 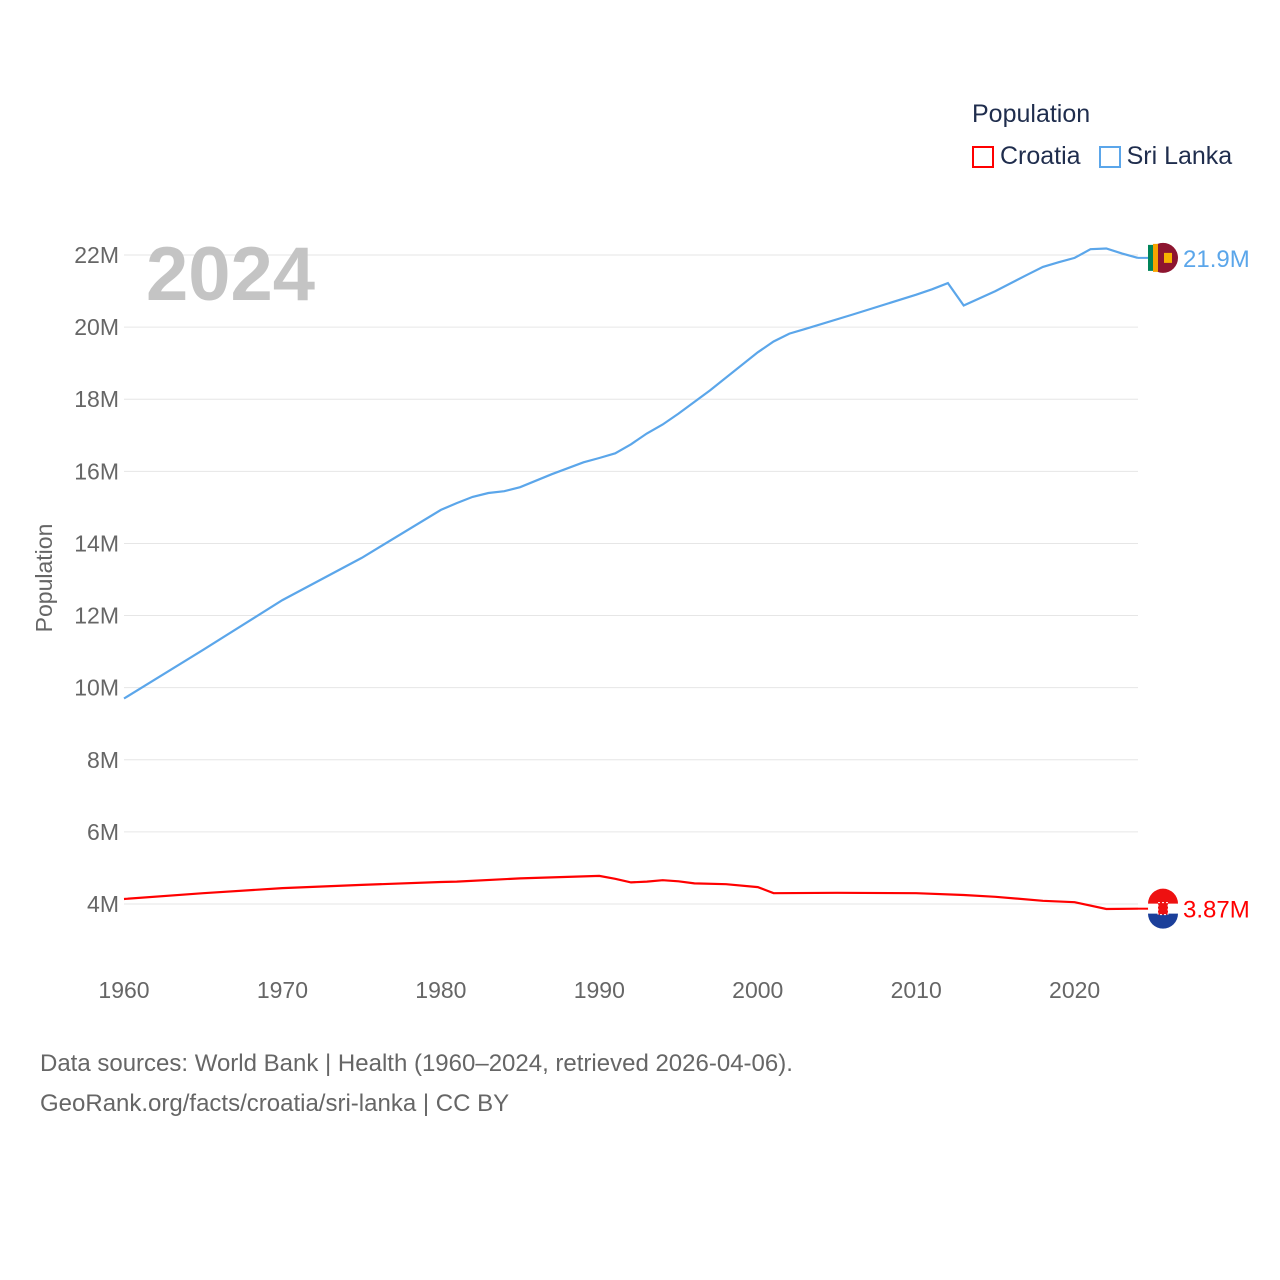 What do you see at coordinates (103, 832) in the screenshot?
I see `y-tick-label: 6M` at bounding box center [103, 832].